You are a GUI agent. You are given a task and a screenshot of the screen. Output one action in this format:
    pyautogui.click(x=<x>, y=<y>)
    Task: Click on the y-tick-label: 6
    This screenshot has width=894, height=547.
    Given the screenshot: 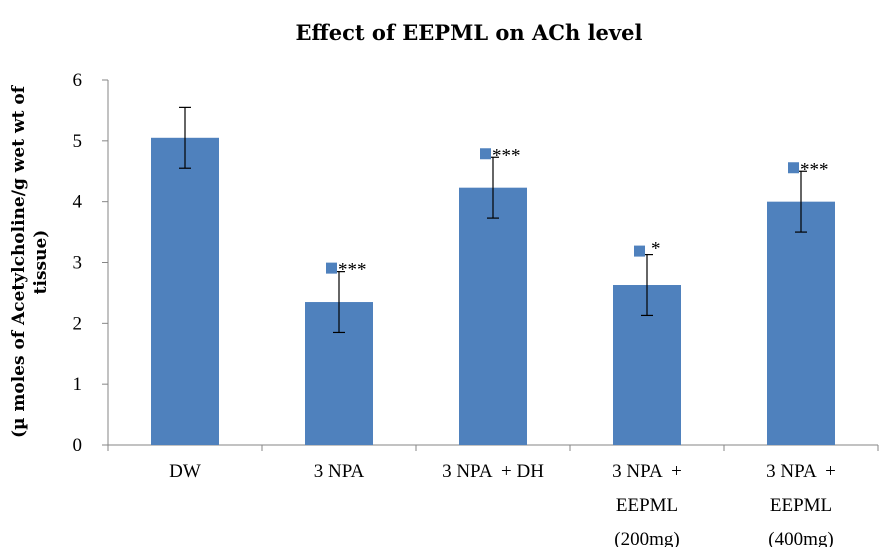 What is the action you would take?
    pyautogui.click(x=78, y=80)
    